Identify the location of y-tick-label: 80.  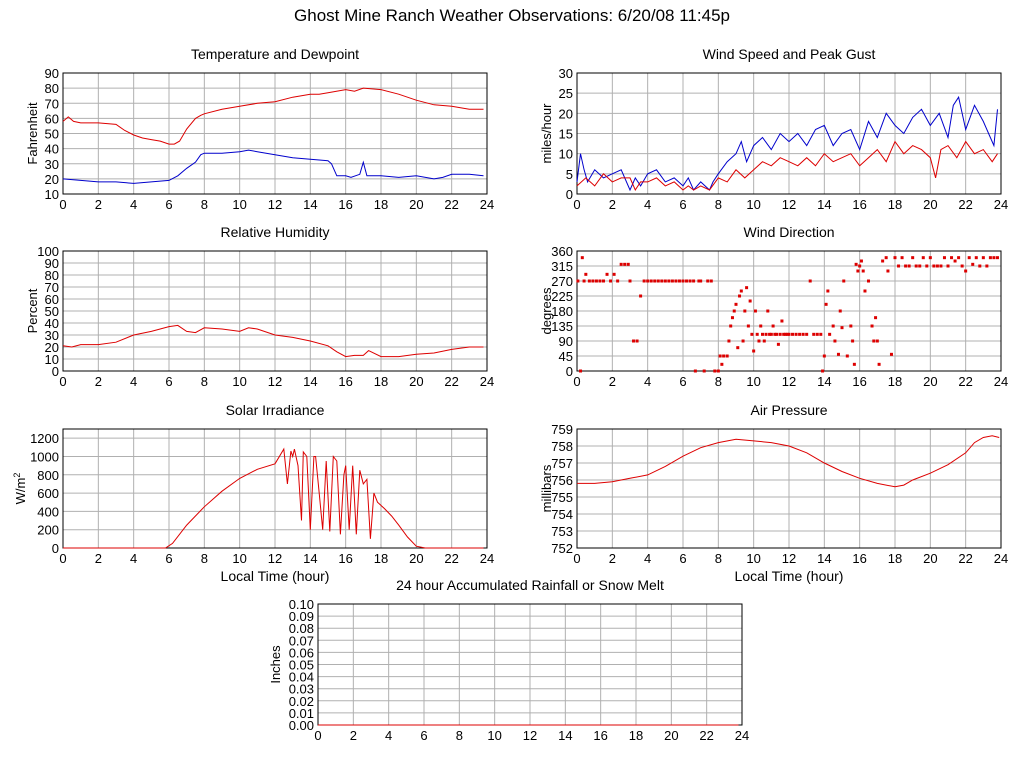
(52, 275).